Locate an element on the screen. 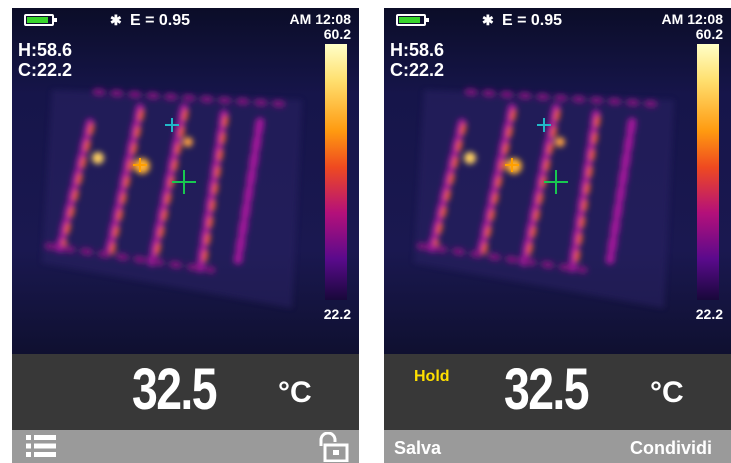 Image resolution: width=731 pixels, height=463 pixels. hold-indicator: Hold is located at coordinates (432, 376).